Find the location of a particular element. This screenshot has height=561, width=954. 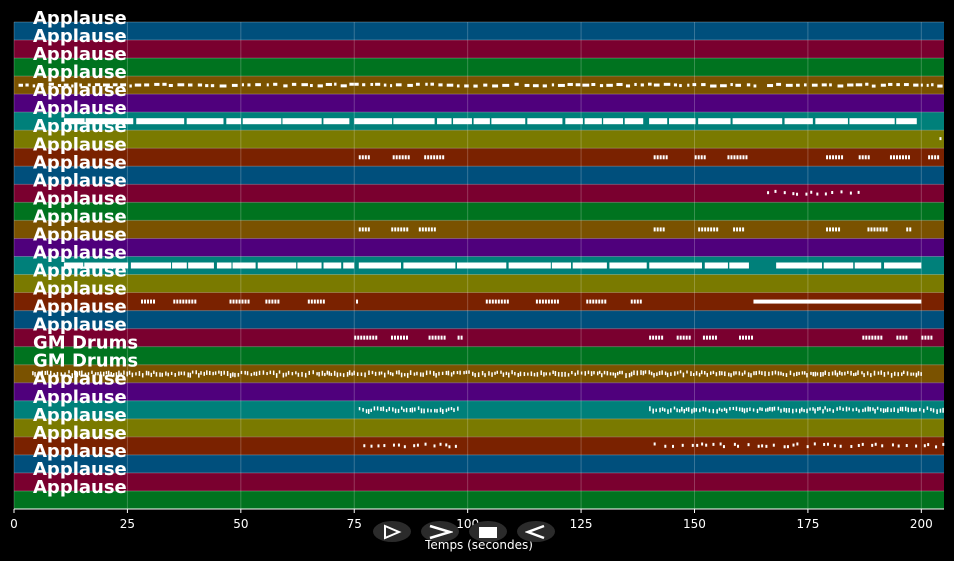

rewind-button is located at coordinates (392, 531).